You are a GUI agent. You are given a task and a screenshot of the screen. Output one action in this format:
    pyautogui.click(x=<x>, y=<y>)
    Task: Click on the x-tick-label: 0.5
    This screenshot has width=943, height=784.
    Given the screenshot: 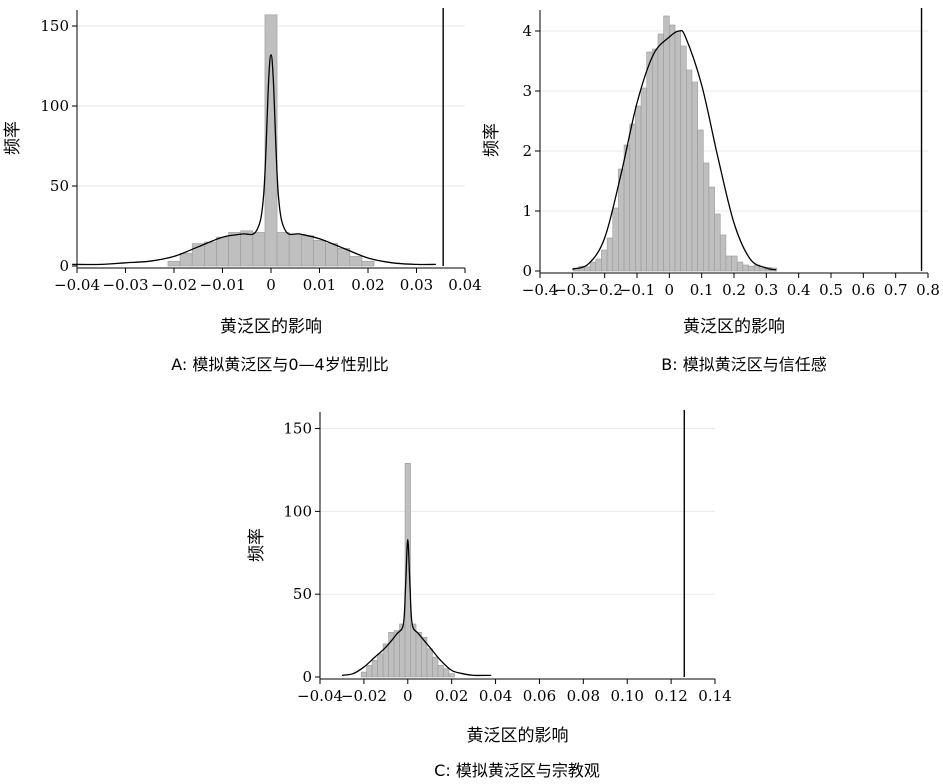 What is the action you would take?
    pyautogui.click(x=831, y=290)
    